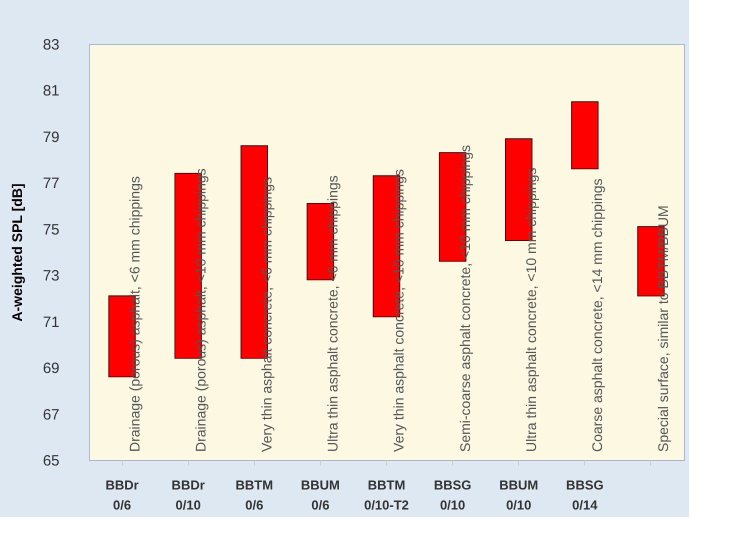  Describe the element at coordinates (134, 314) in the screenshot. I see `annotation: Drainage (porous) asphalt, <6 mm chippings` at that location.